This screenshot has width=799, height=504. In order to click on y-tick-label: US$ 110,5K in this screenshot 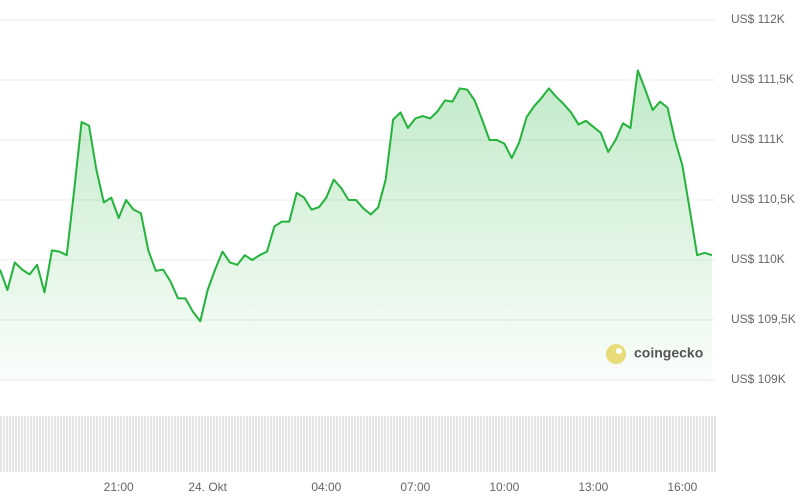, I will do `click(763, 199)`.